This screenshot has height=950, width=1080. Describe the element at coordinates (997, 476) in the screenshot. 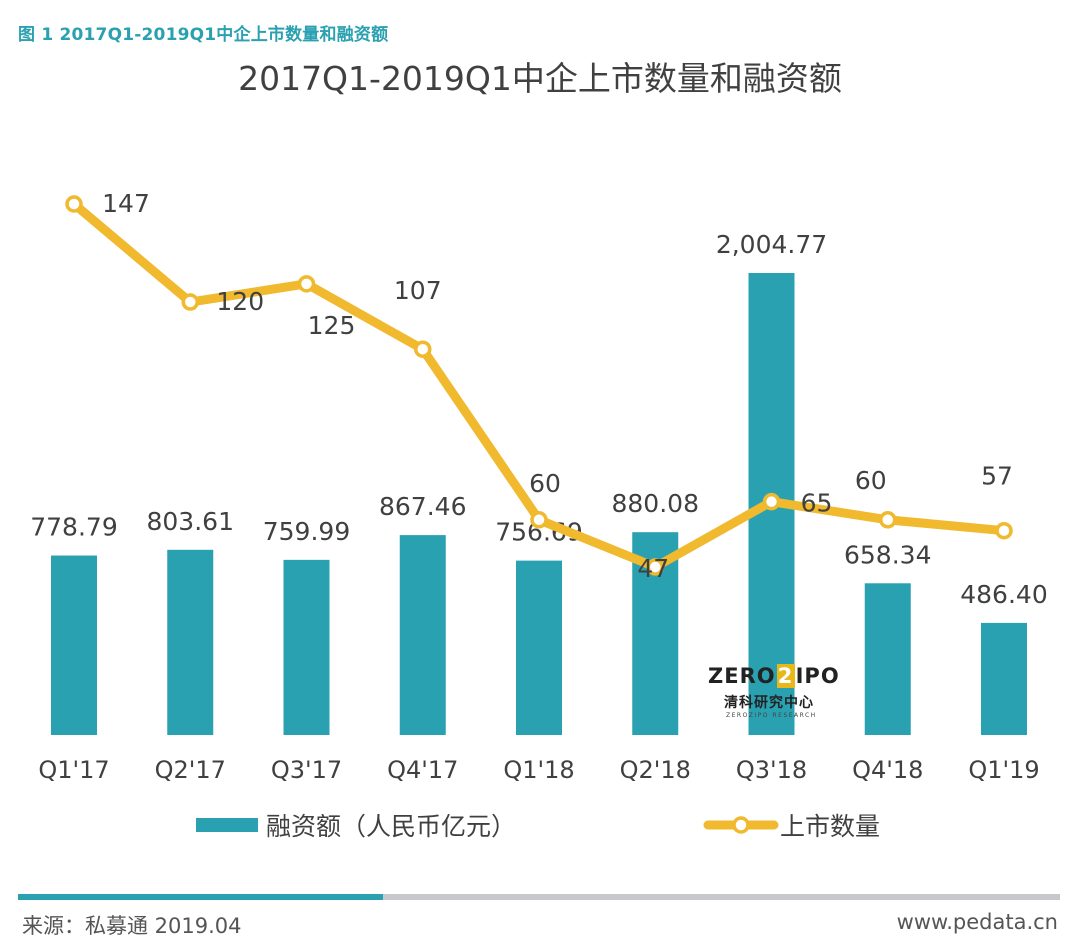

I see `line-label-8: 57` at that location.